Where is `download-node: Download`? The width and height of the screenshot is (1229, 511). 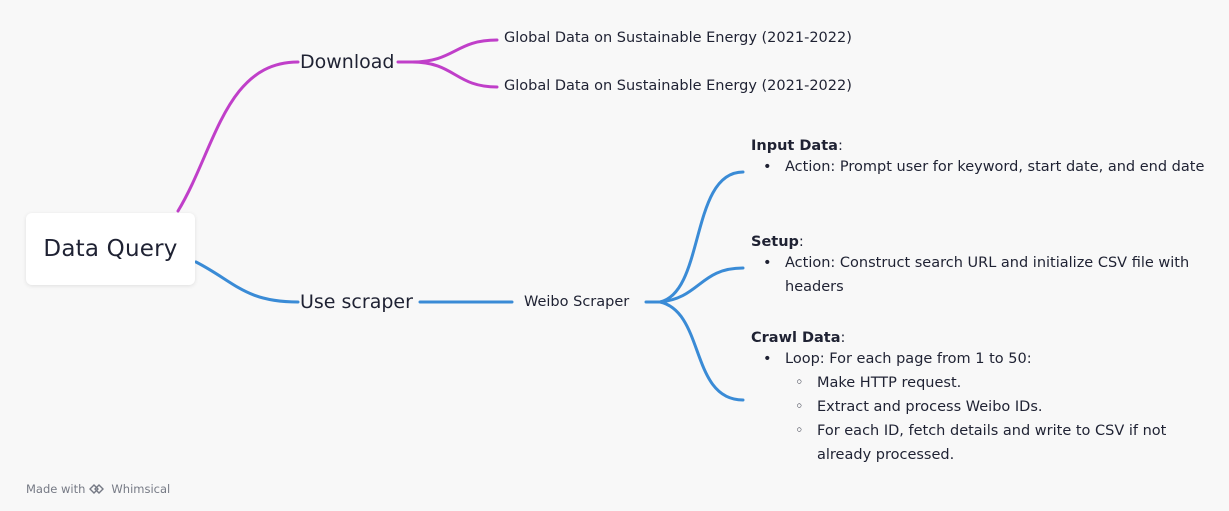 download-node: Download is located at coordinates (347, 62).